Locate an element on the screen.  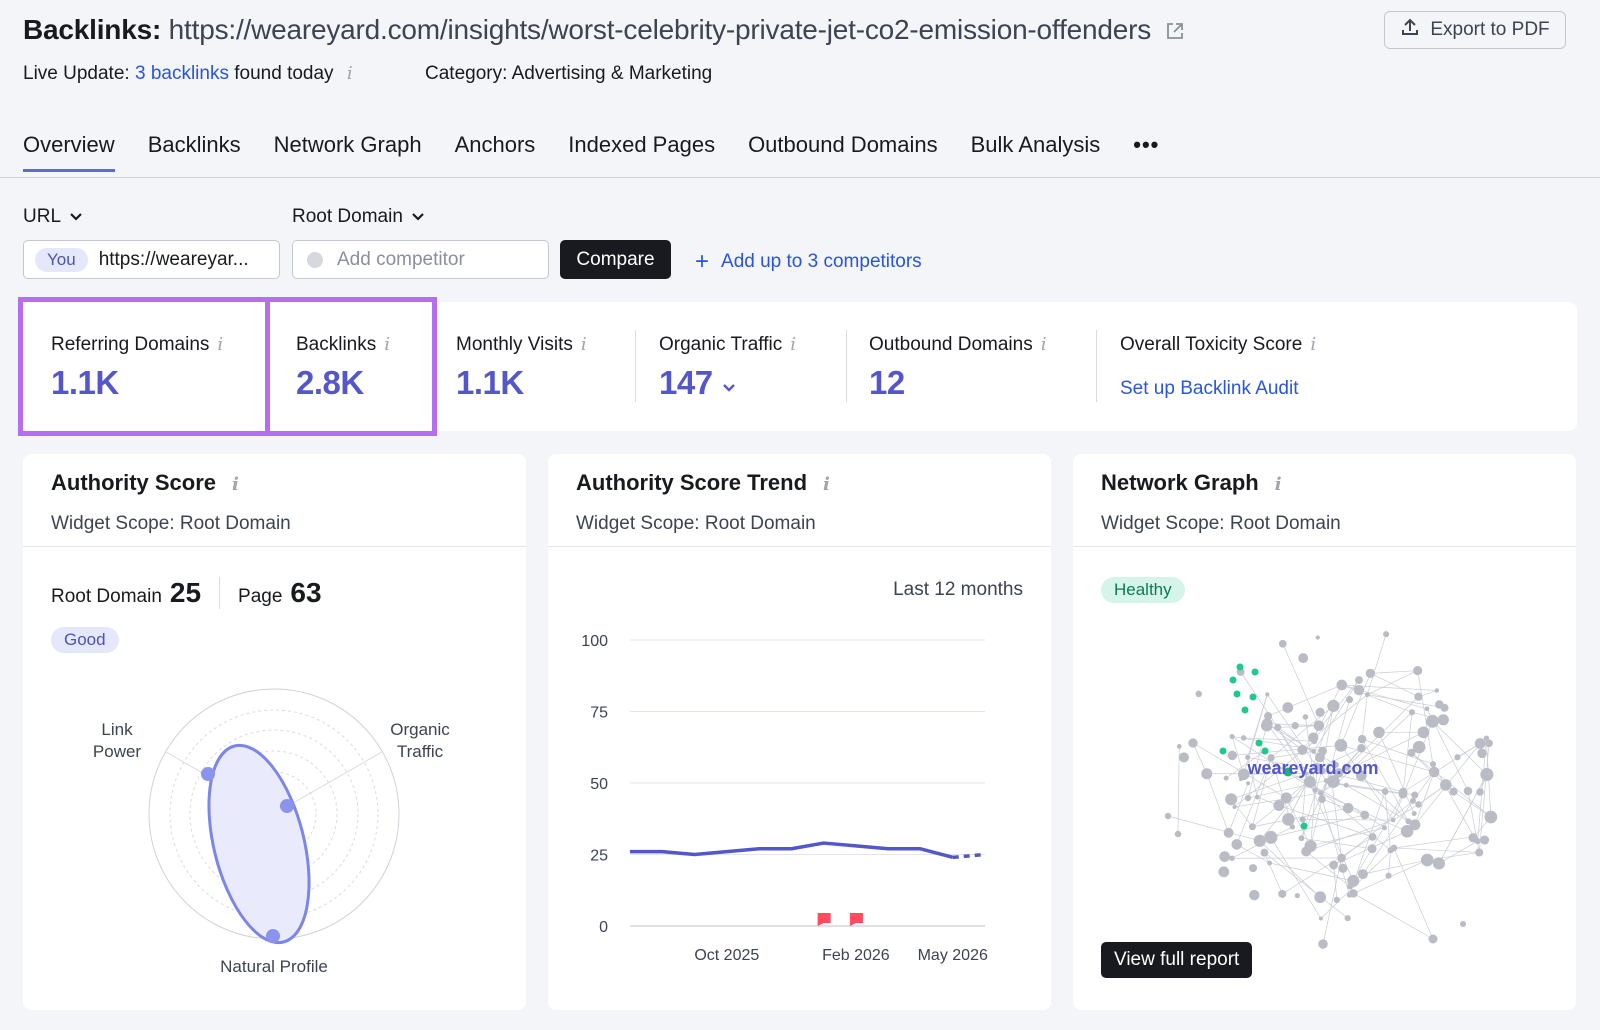
add-competitors-link: + Add up to 3 competitors is located at coordinates (808, 262).